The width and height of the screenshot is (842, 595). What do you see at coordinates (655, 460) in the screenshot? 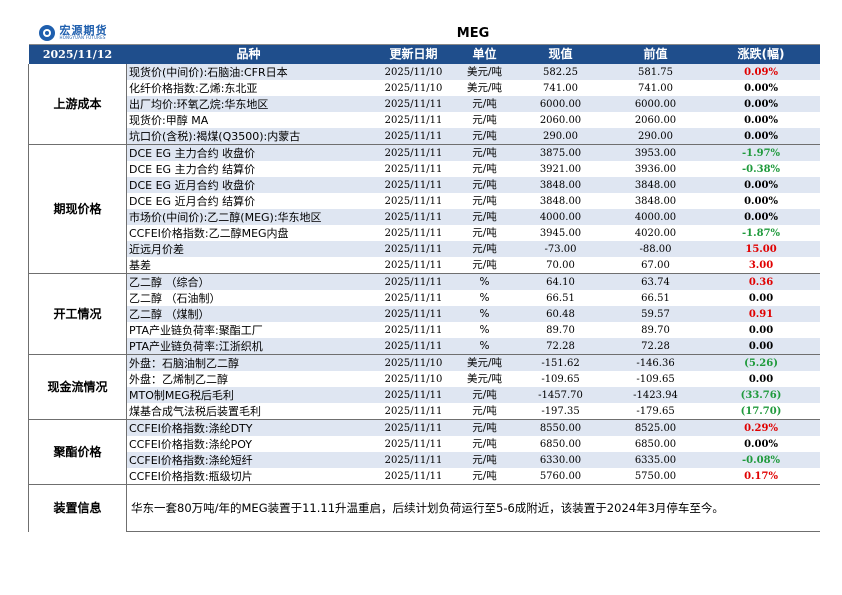
I see `previous-value: 6335.00` at bounding box center [655, 460].